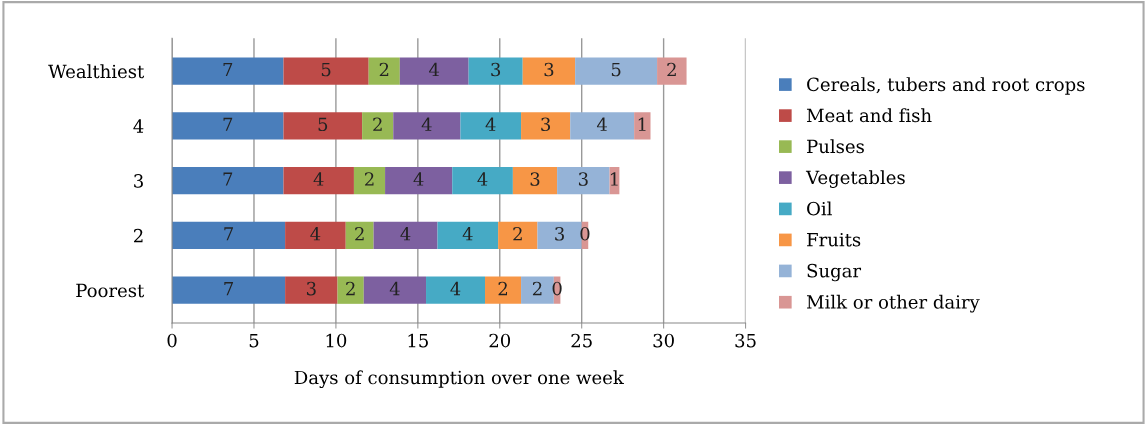 This screenshot has height=425, width=1147. I want to click on y-tick-label: 3, so click(138, 181).